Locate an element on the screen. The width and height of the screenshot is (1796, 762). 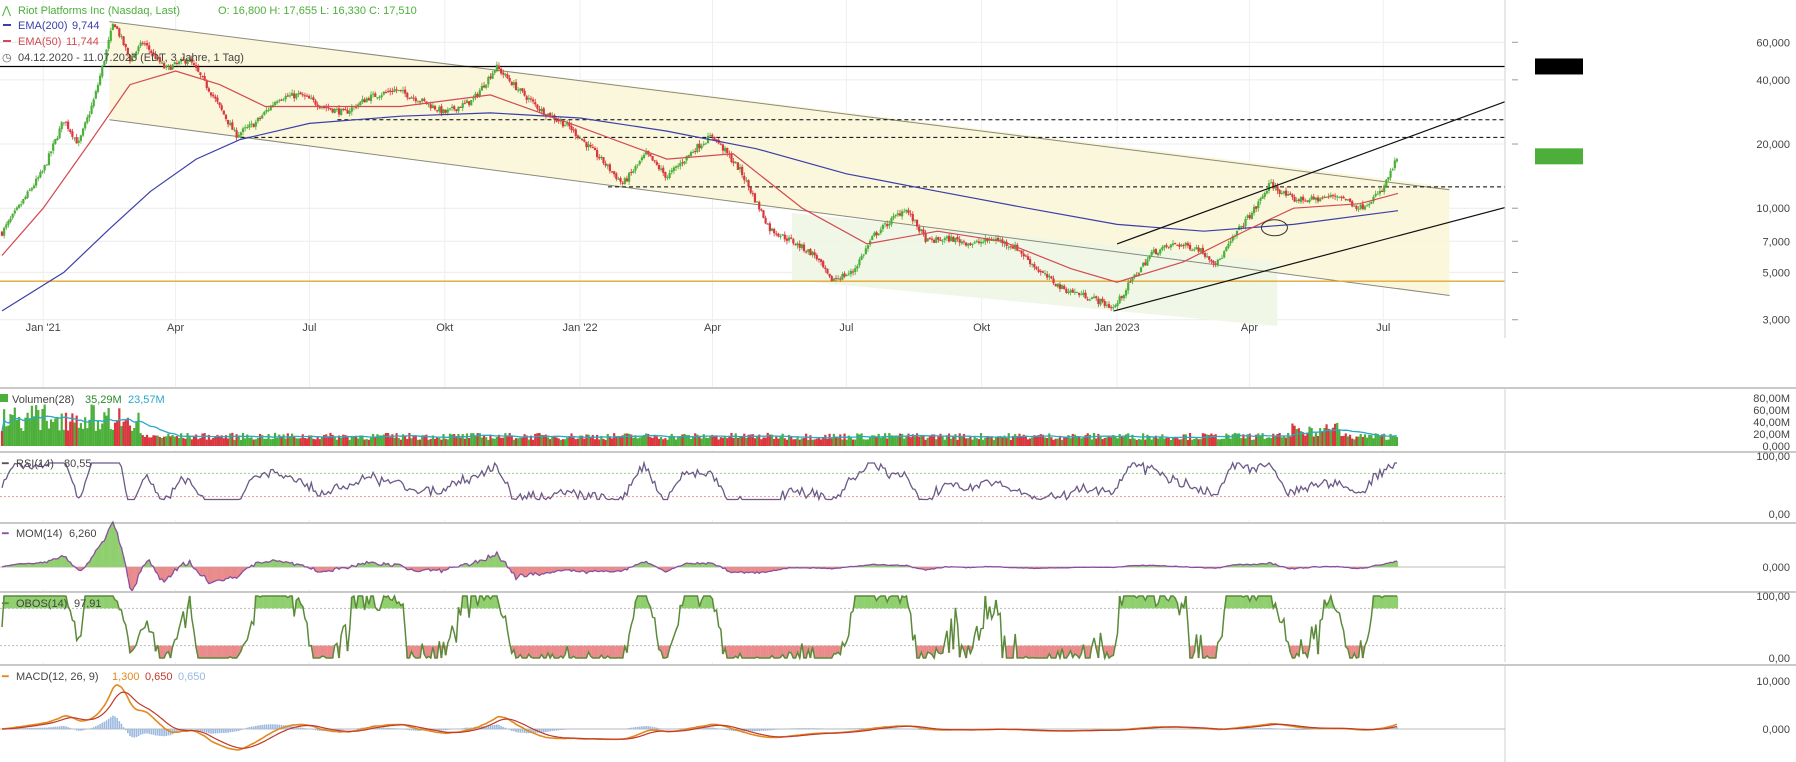
volume-label: Volumen(28) is located at coordinates (43, 400).